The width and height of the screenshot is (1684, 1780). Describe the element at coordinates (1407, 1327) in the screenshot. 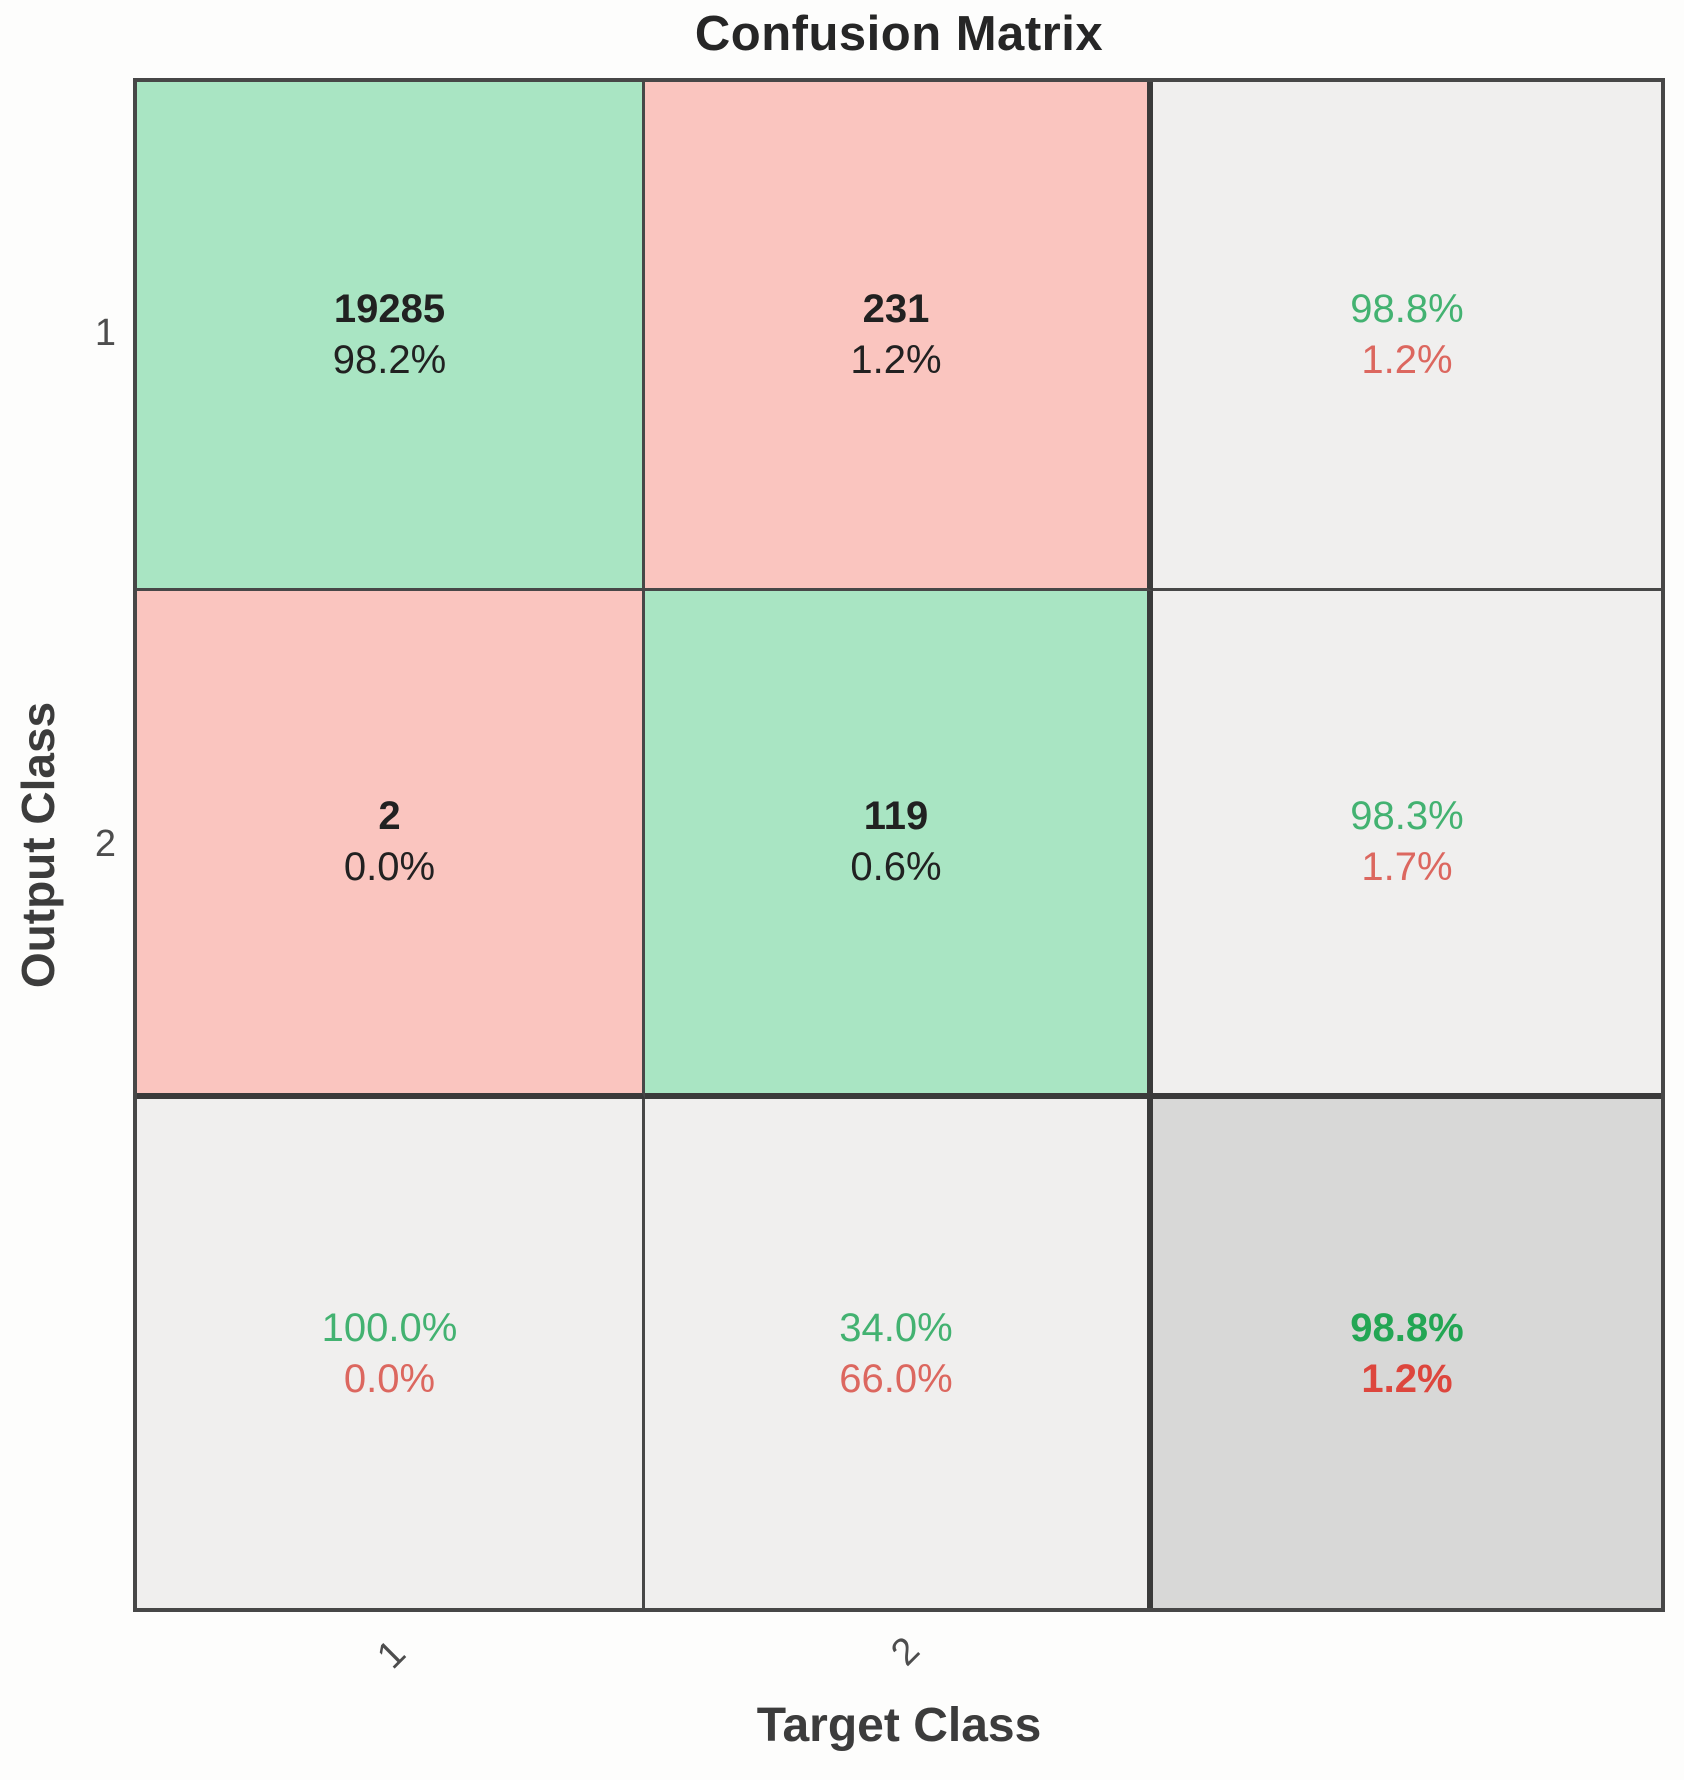

I see `cell-accuracy-percent: 98.8%` at that location.